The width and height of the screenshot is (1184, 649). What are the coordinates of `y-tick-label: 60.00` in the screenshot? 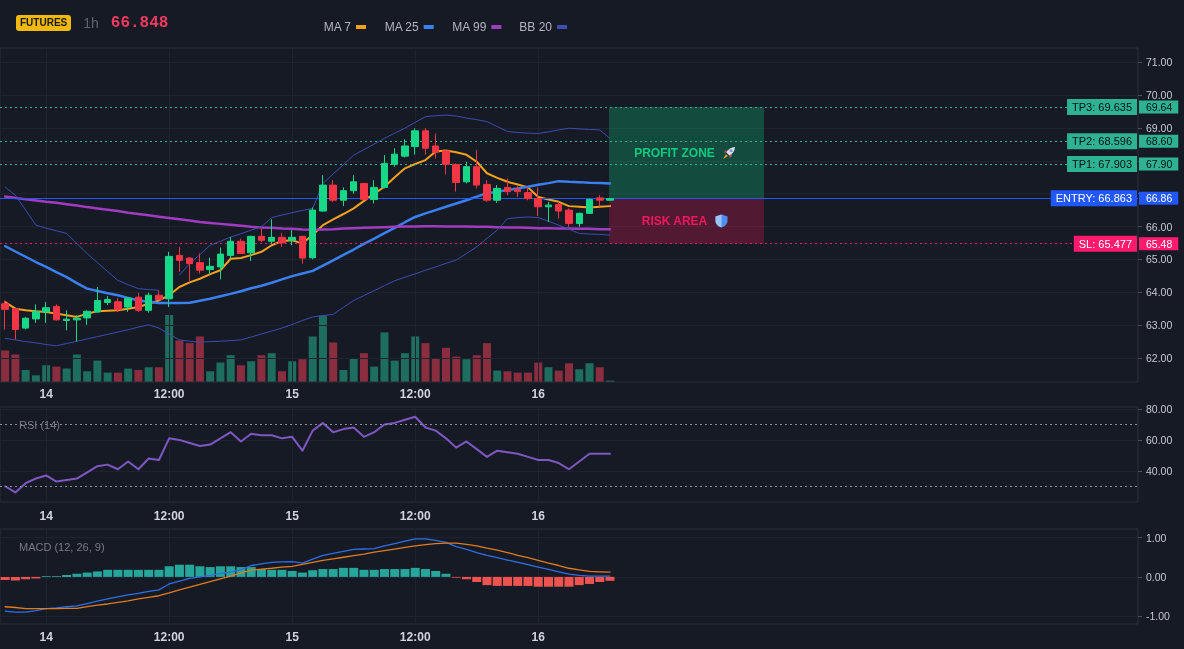 It's located at (1159, 439).